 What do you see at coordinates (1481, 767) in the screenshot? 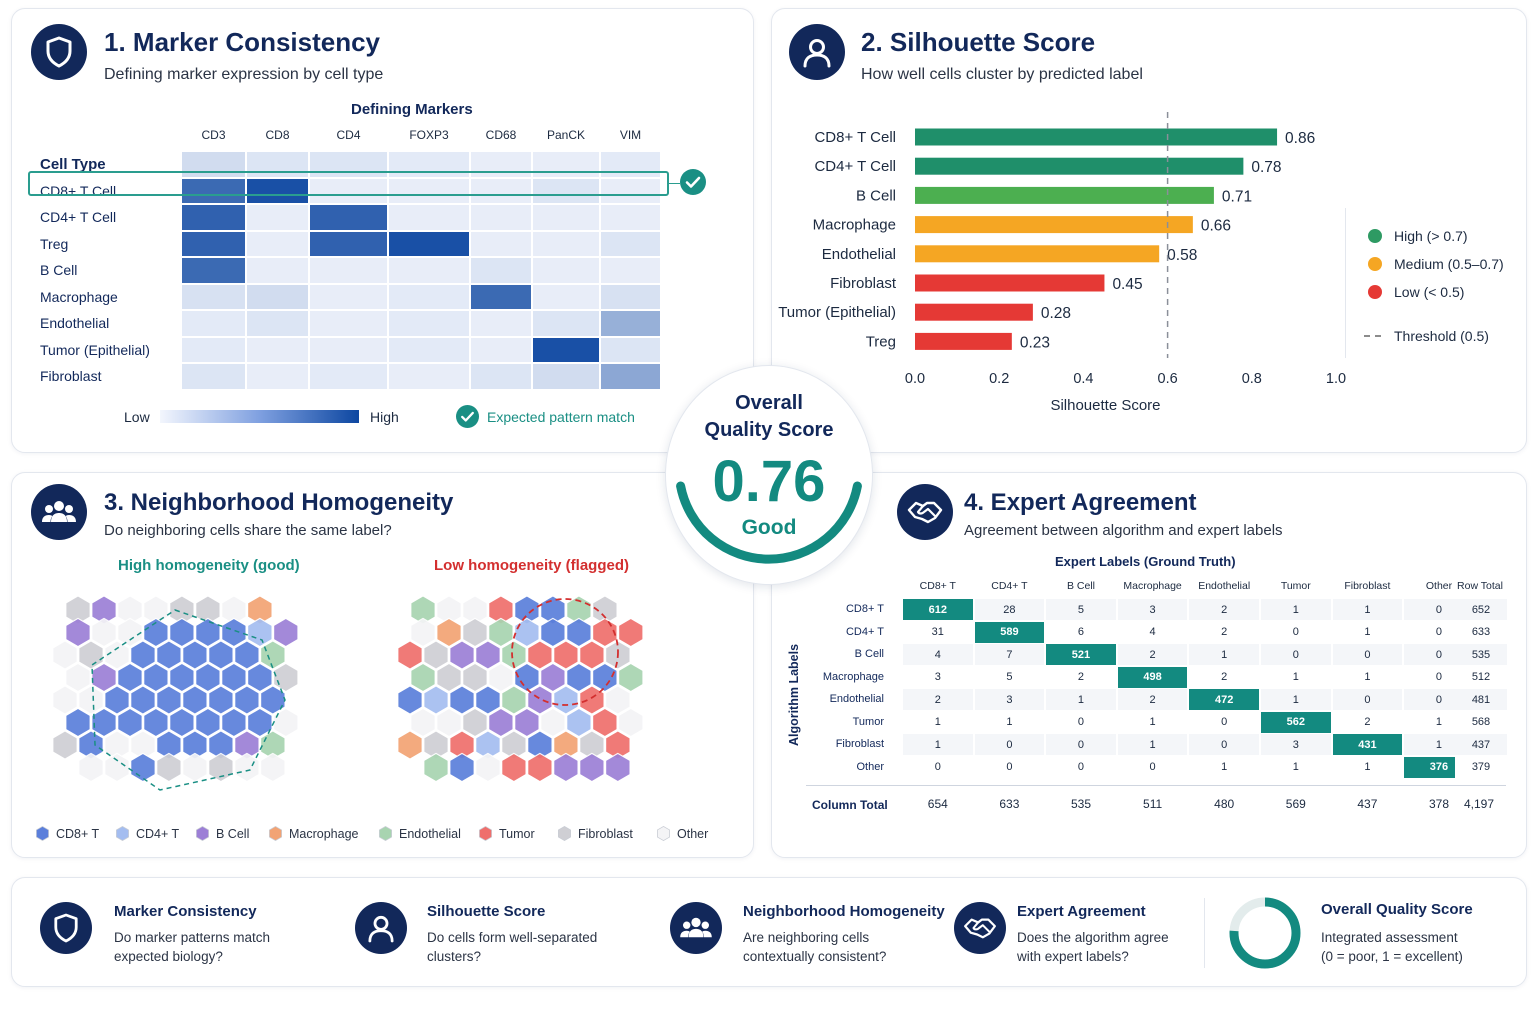
I see `row-total: 379` at bounding box center [1481, 767].